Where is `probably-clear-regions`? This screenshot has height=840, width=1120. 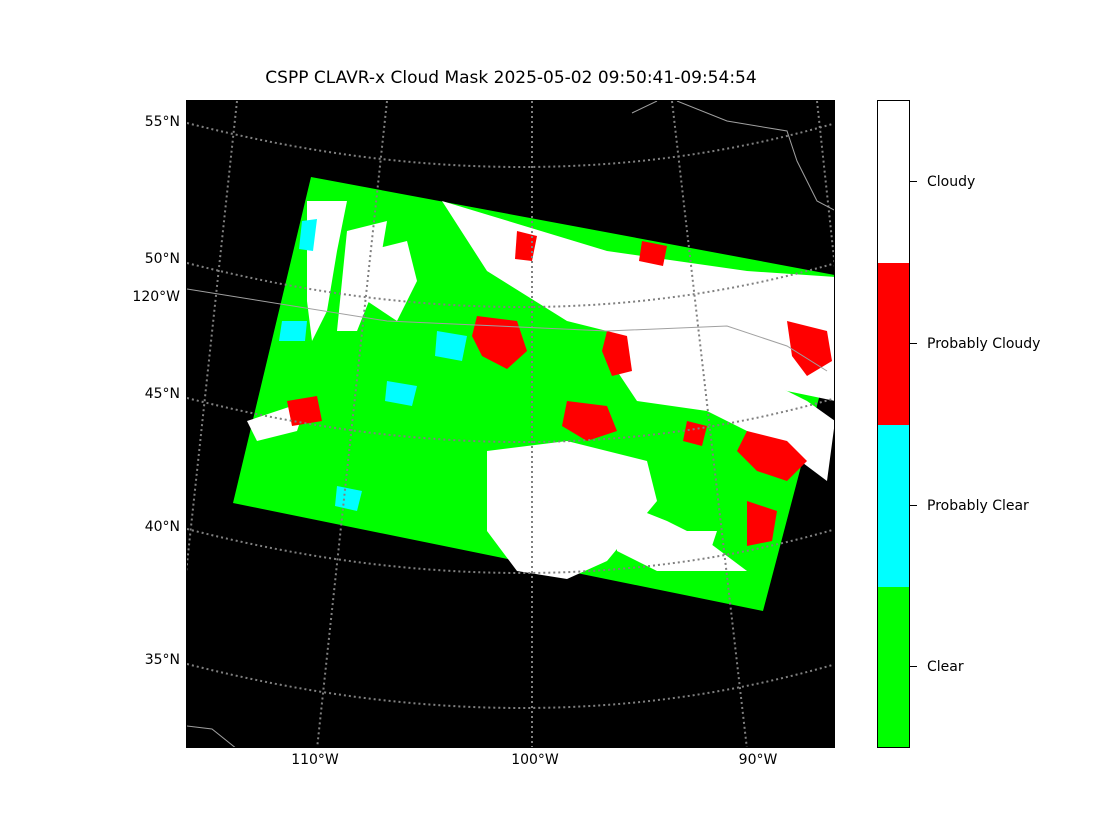
probably-clear-regions is located at coordinates (373, 365).